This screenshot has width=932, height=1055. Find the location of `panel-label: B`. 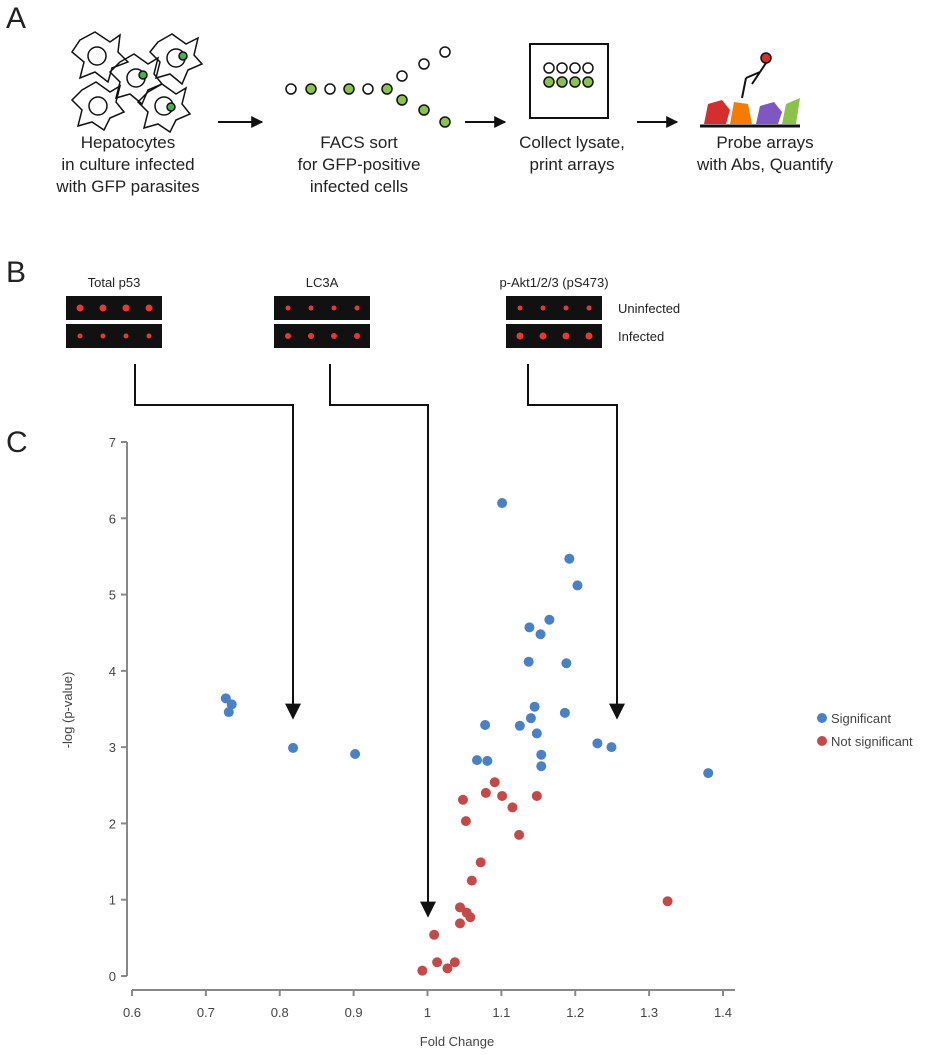

panel-label: B is located at coordinates (16, 272).